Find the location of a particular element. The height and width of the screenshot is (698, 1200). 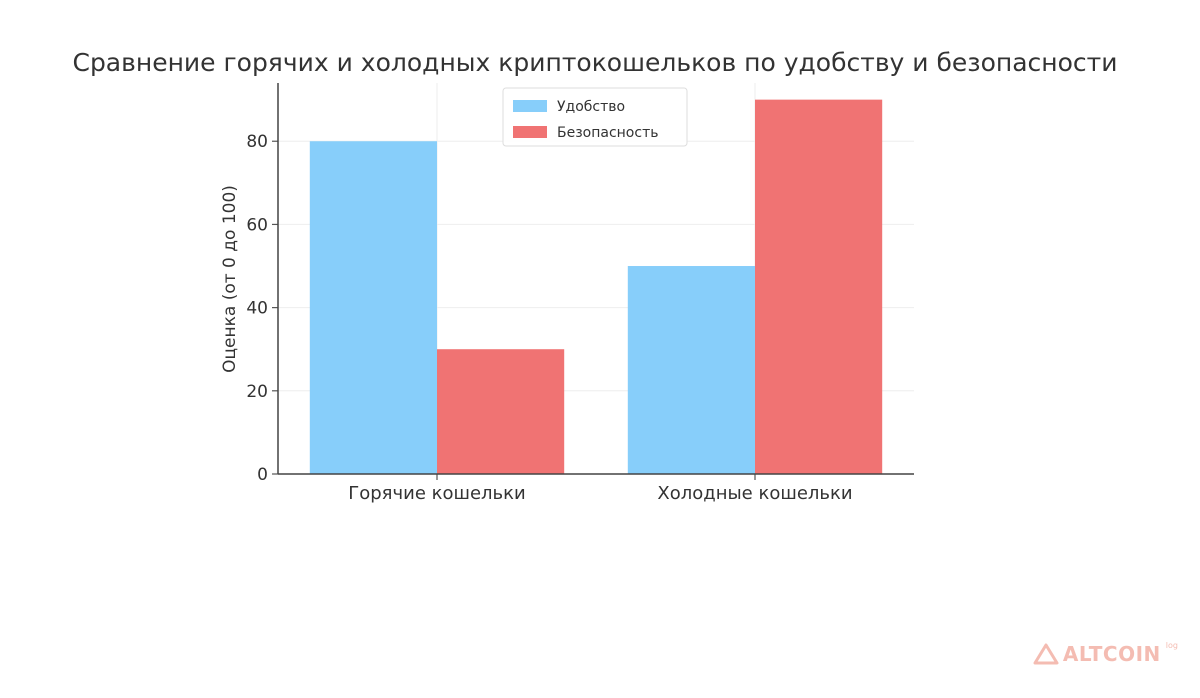

y-tick-label: 20 is located at coordinates (257, 392).